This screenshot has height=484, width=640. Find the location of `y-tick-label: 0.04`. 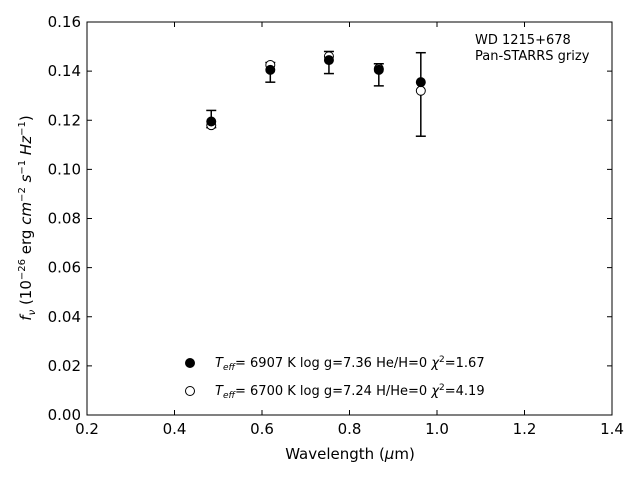

y-tick-label: 0.04 is located at coordinates (64, 317).